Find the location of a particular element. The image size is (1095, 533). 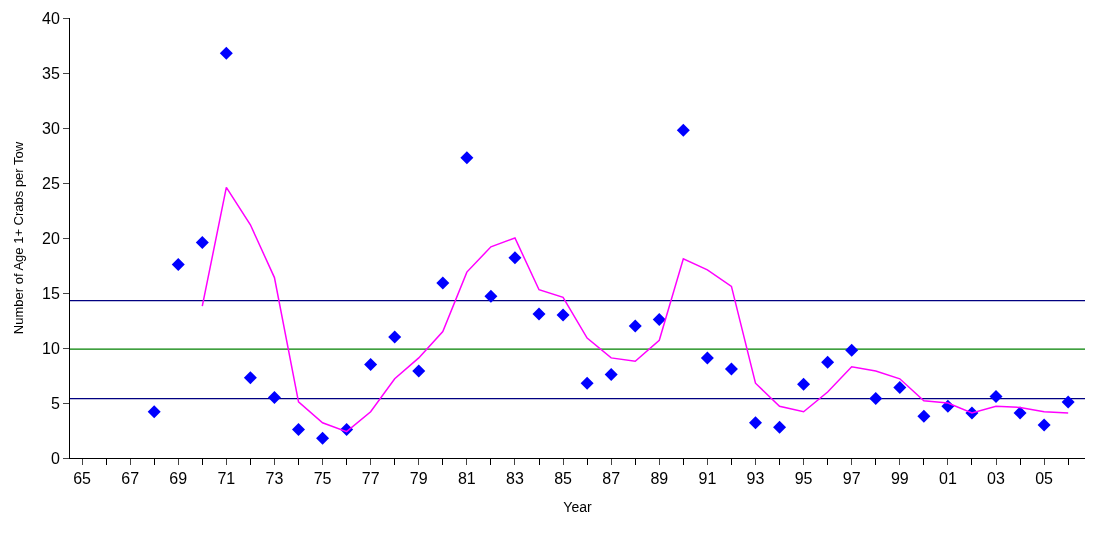

x-tick-label: 67 is located at coordinates (130, 479).